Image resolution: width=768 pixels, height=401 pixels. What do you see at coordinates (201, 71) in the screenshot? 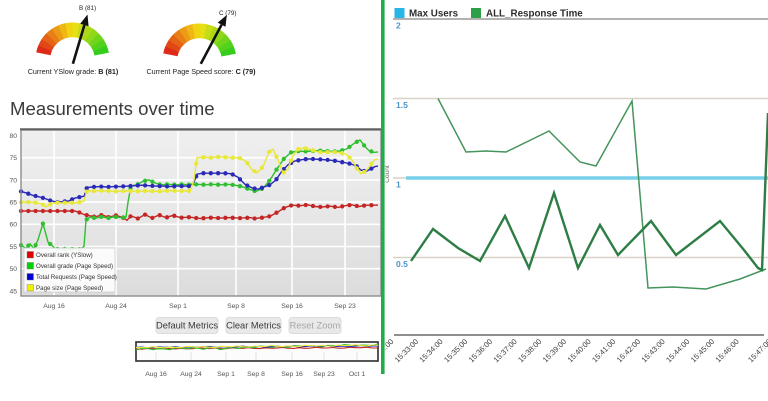
I see `svg-text:Current Page Speed score: C (7: Current Page Speed score: C (79)` at bounding box center [201, 71].